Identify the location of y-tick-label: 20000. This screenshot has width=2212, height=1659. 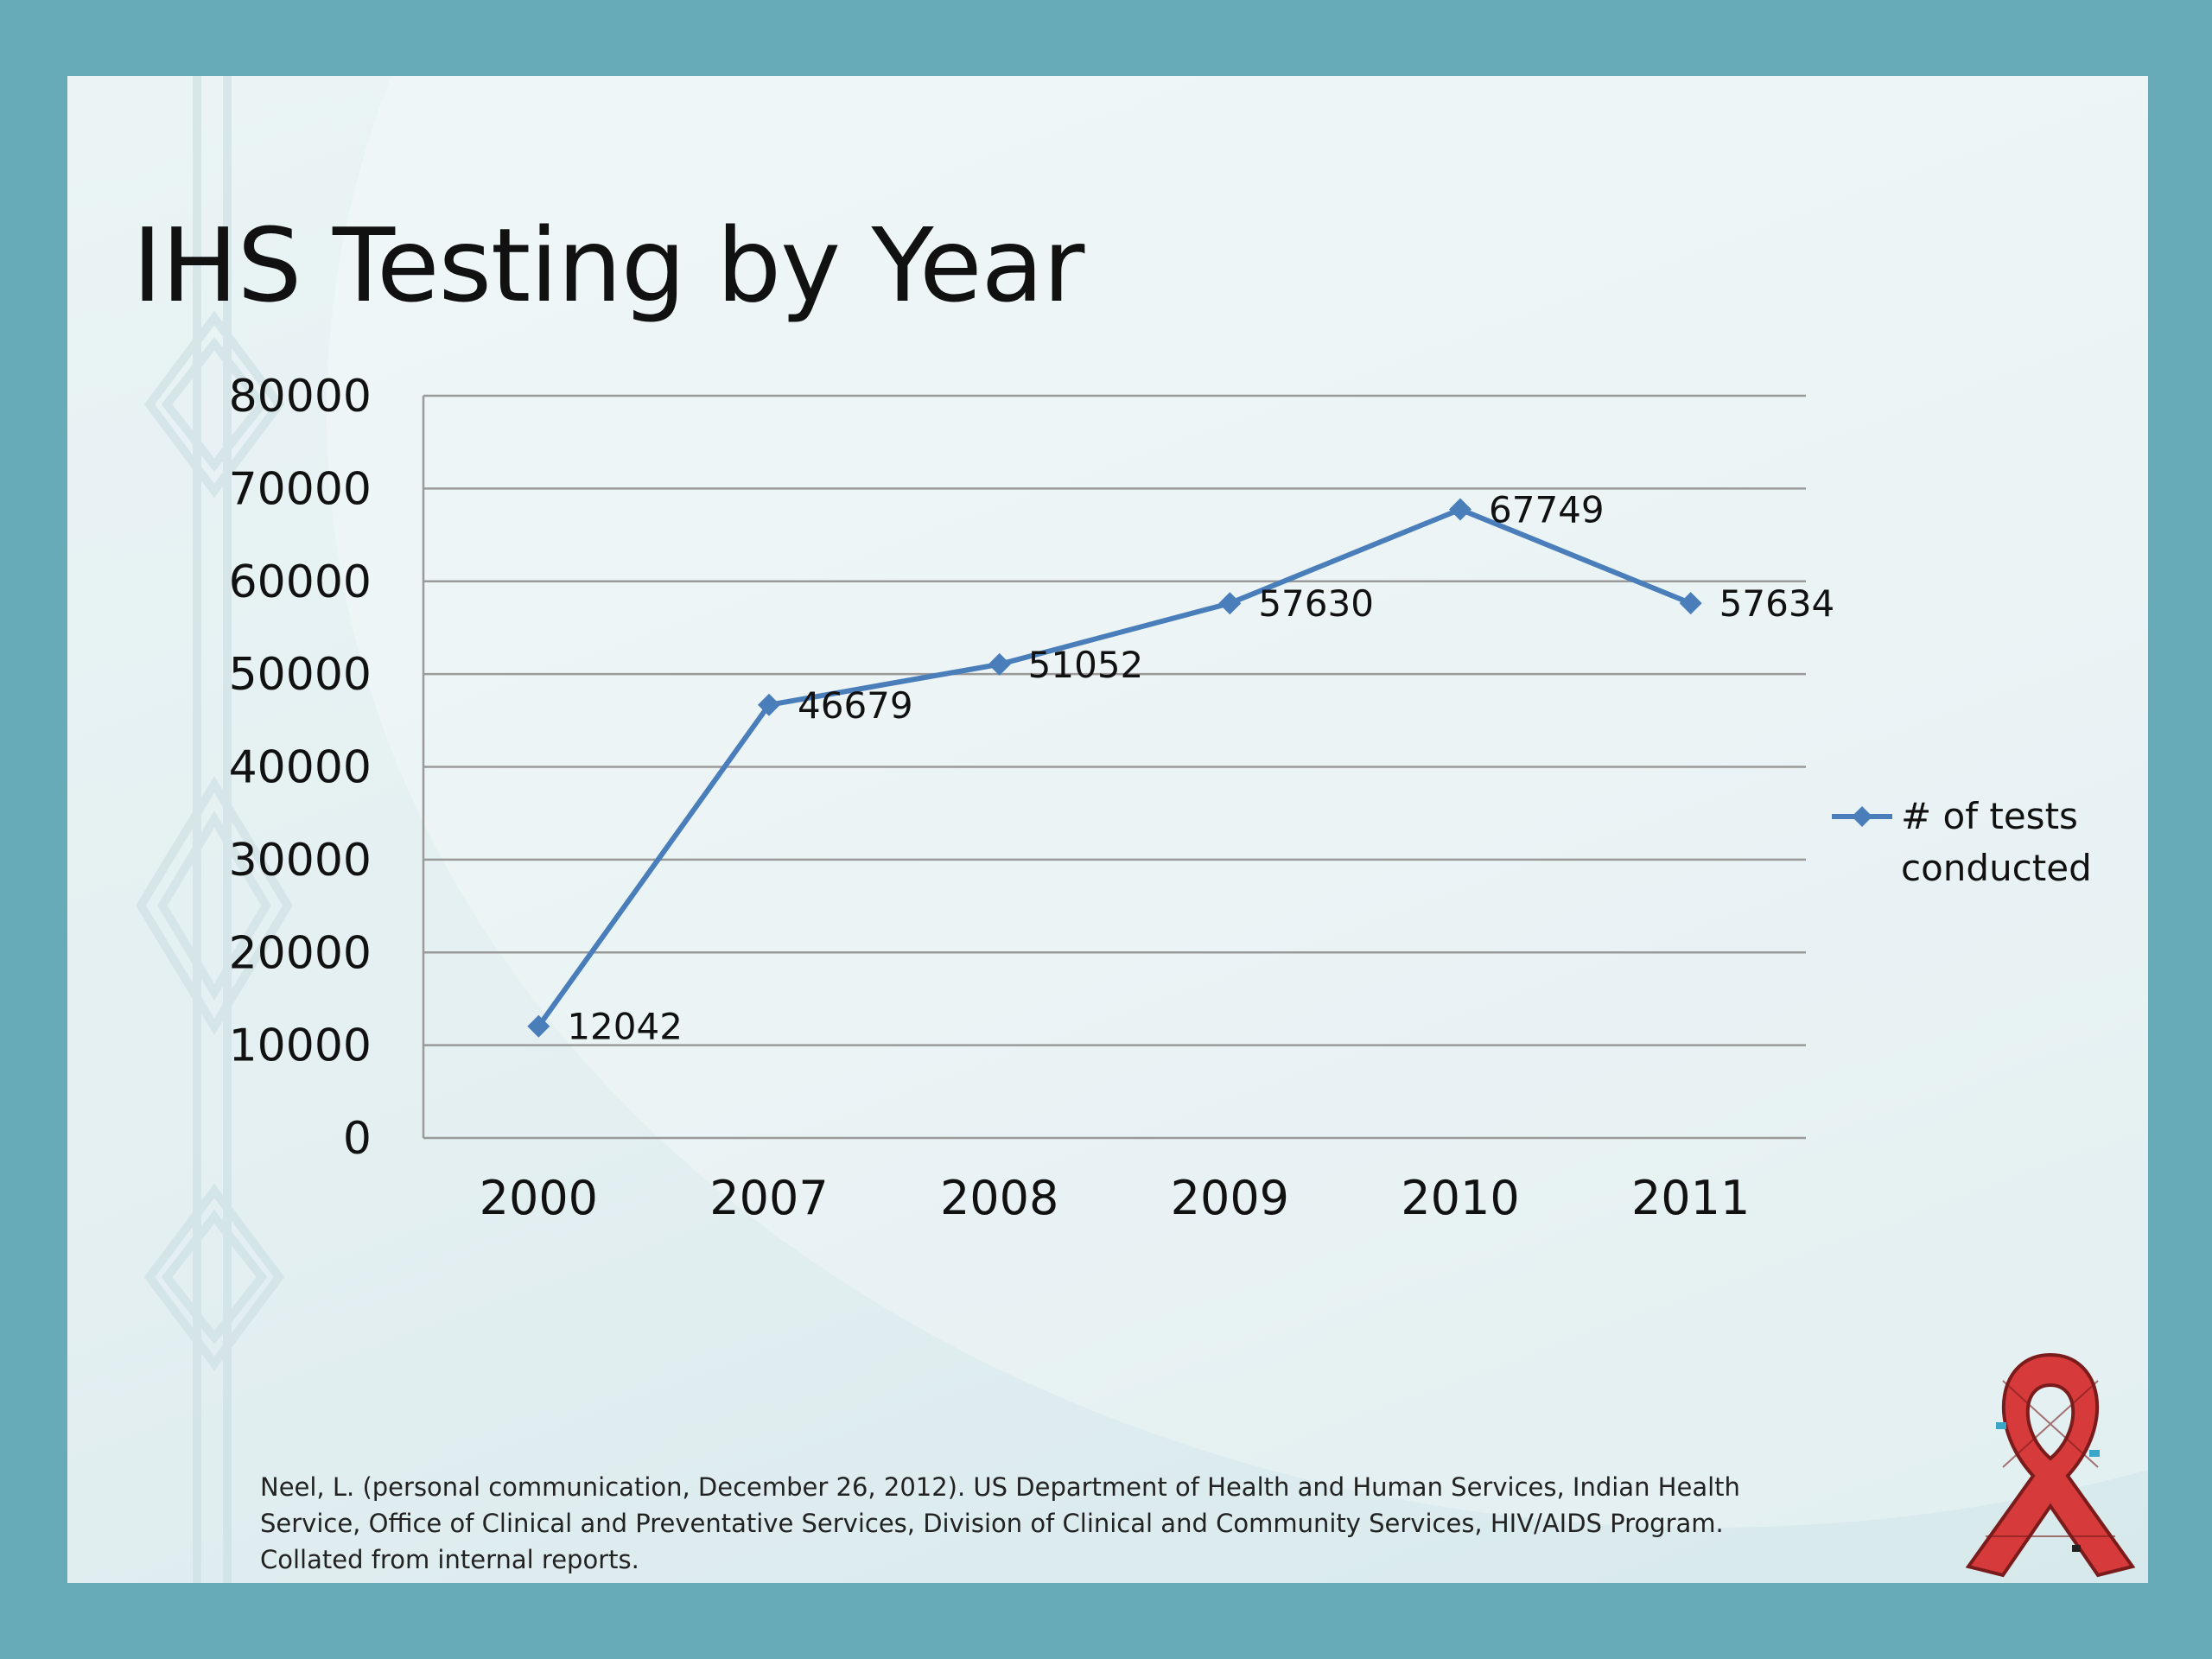
(300, 953).